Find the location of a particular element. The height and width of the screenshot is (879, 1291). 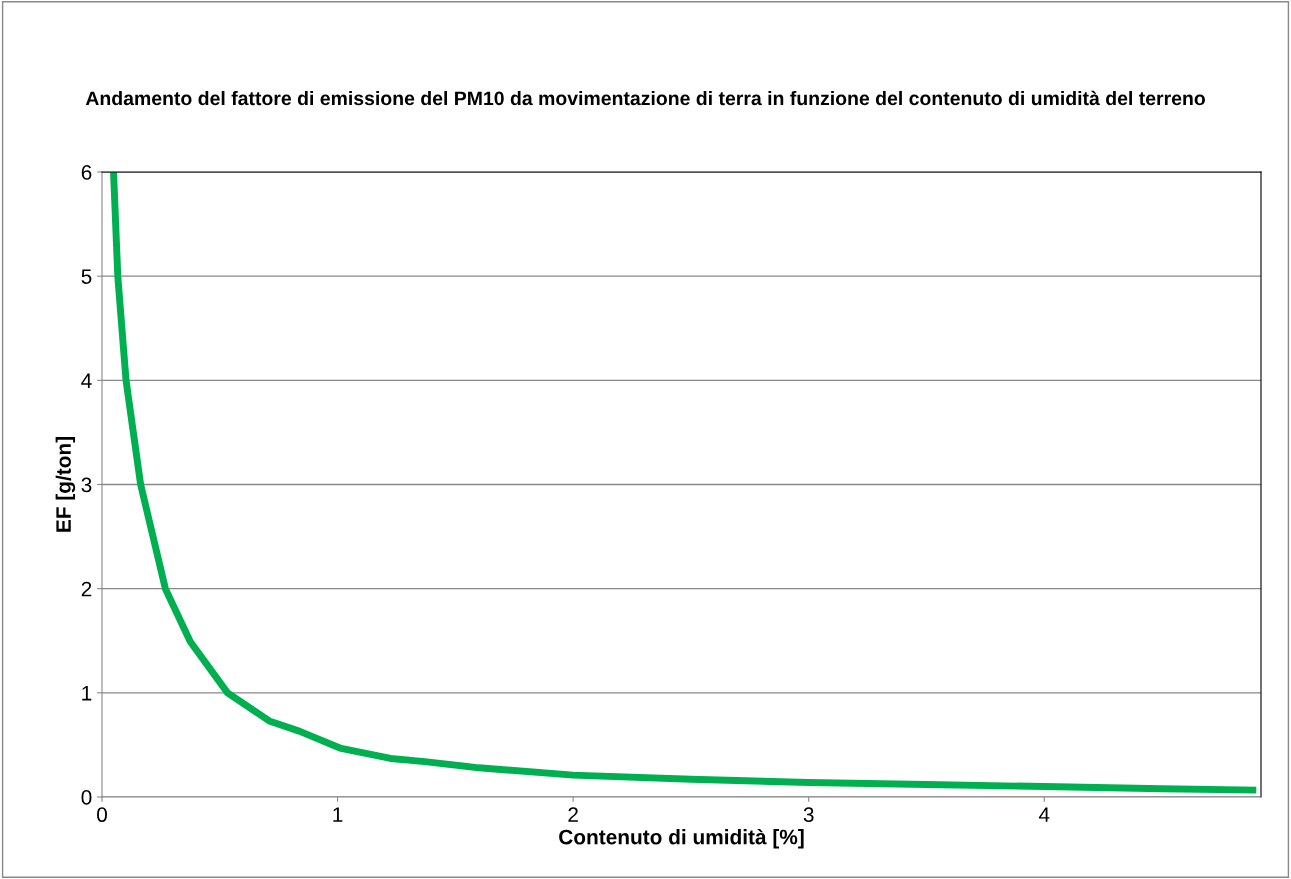

y-tick-label: 2 is located at coordinates (86, 589).